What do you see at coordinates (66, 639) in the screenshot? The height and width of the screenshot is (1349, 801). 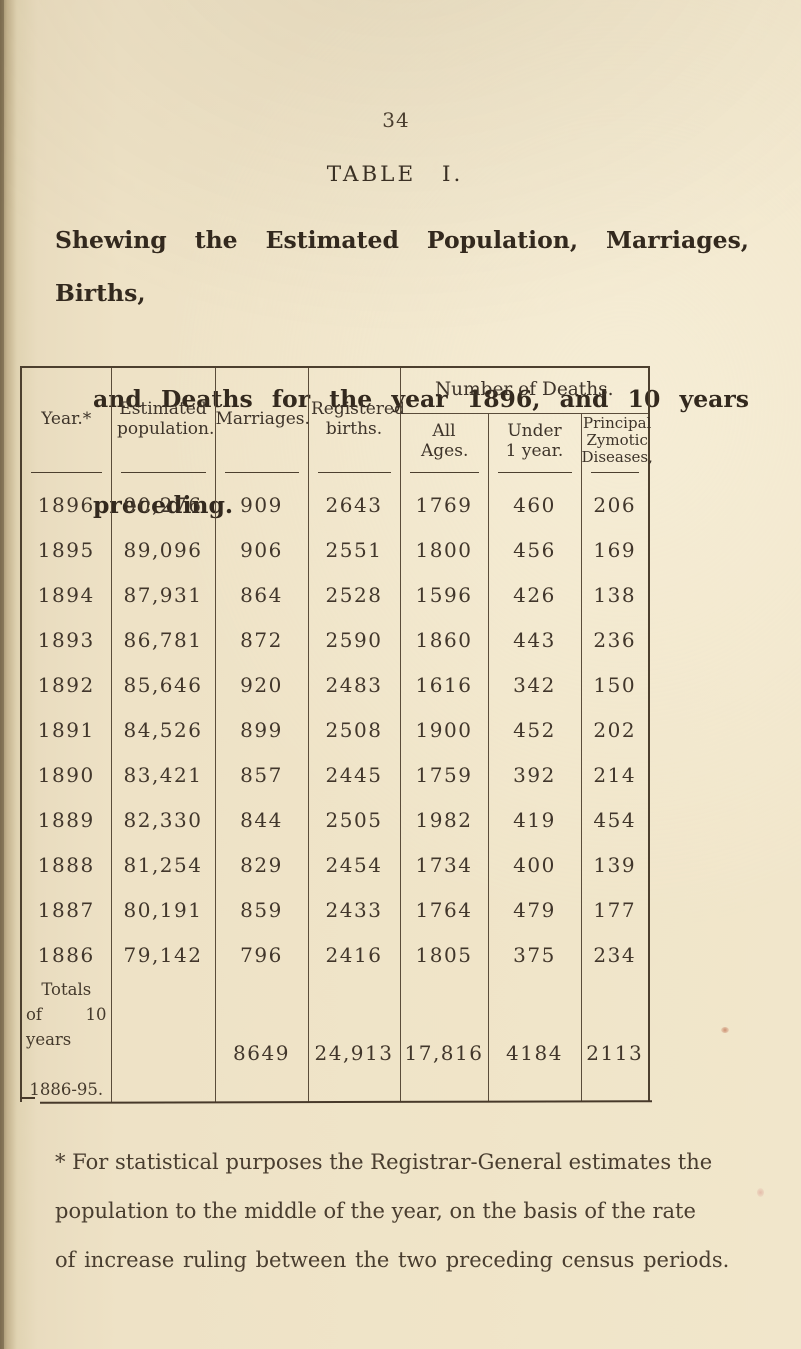 I see `year-cell: 1893` at bounding box center [66, 639].